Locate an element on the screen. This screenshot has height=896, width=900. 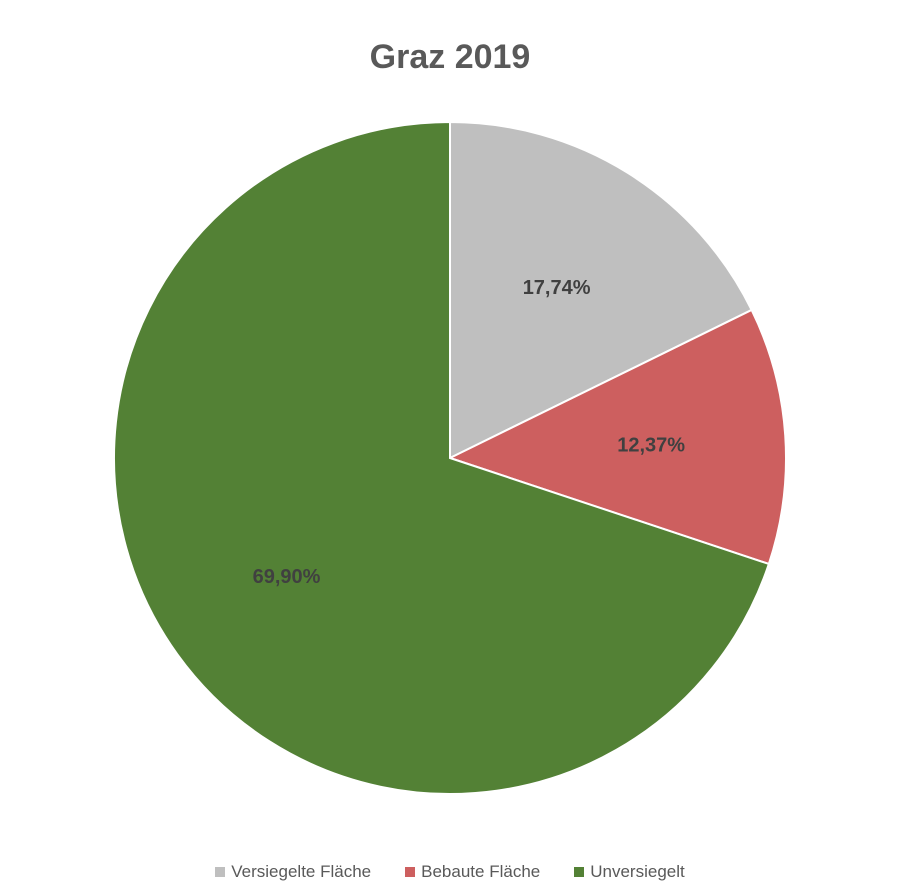
legend-item-bebaute-flaeche: Bebaute Fläche is located at coordinates (472, 872).